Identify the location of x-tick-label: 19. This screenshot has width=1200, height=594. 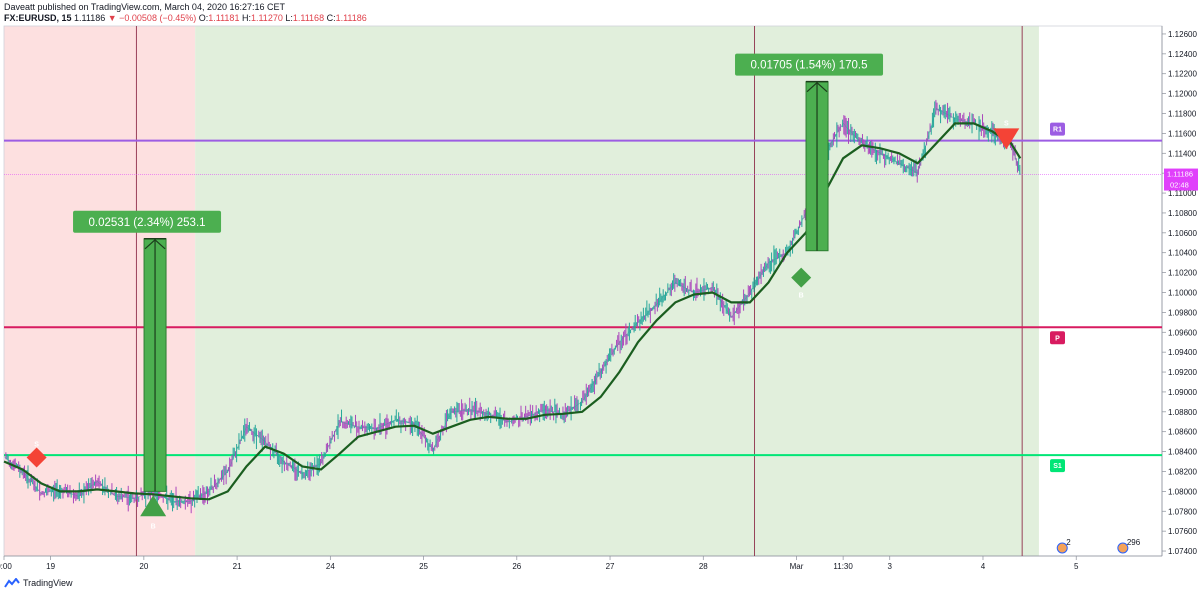
(50, 566).